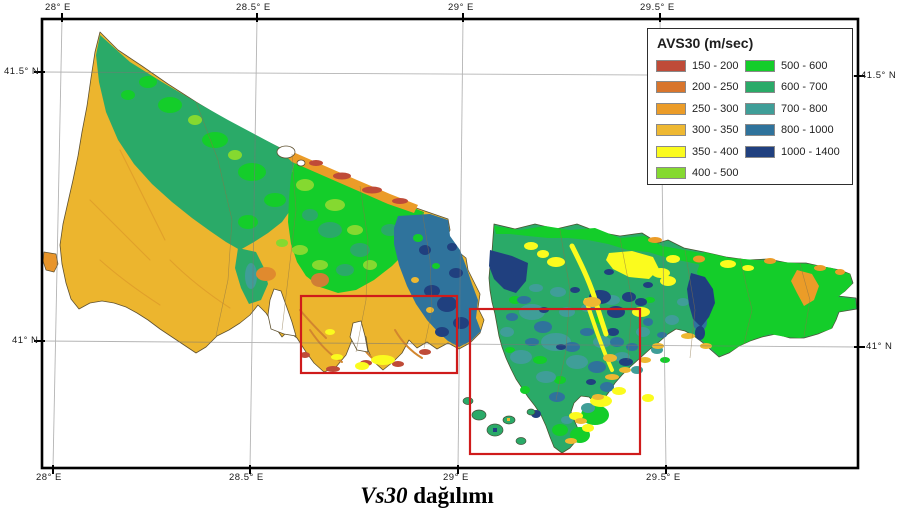 The height and width of the screenshot is (518, 900). Describe the element at coordinates (657, 7) in the screenshot. I see `axis-label-top-29-5e: 29.5° E` at that location.